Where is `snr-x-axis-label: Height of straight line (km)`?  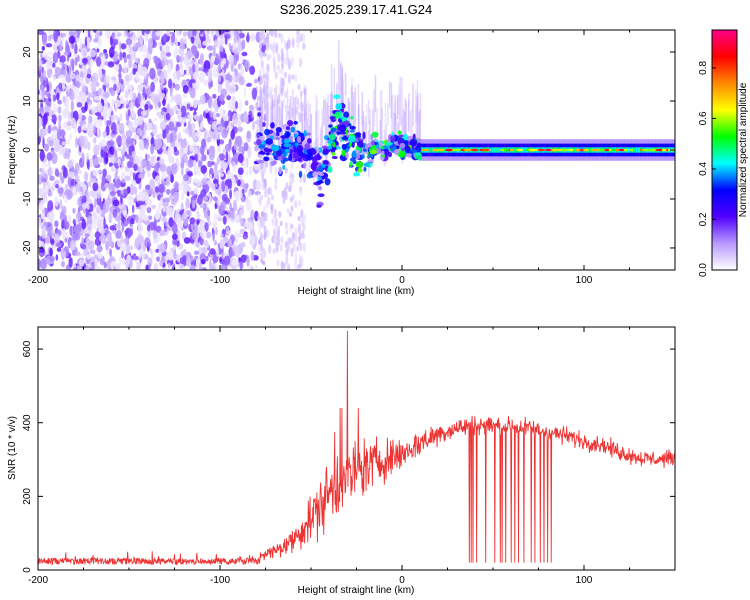 snr-x-axis-label: Height of straight line (km) is located at coordinates (356, 590).